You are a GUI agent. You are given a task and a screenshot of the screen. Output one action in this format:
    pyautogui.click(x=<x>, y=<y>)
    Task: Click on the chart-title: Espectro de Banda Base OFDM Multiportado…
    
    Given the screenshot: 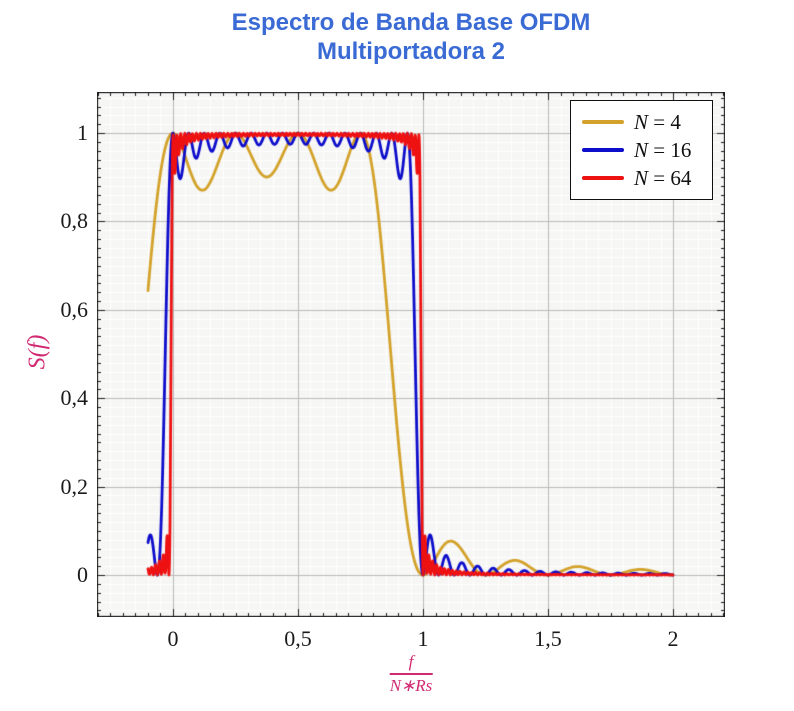 What is the action you would take?
    pyautogui.click(x=411, y=37)
    